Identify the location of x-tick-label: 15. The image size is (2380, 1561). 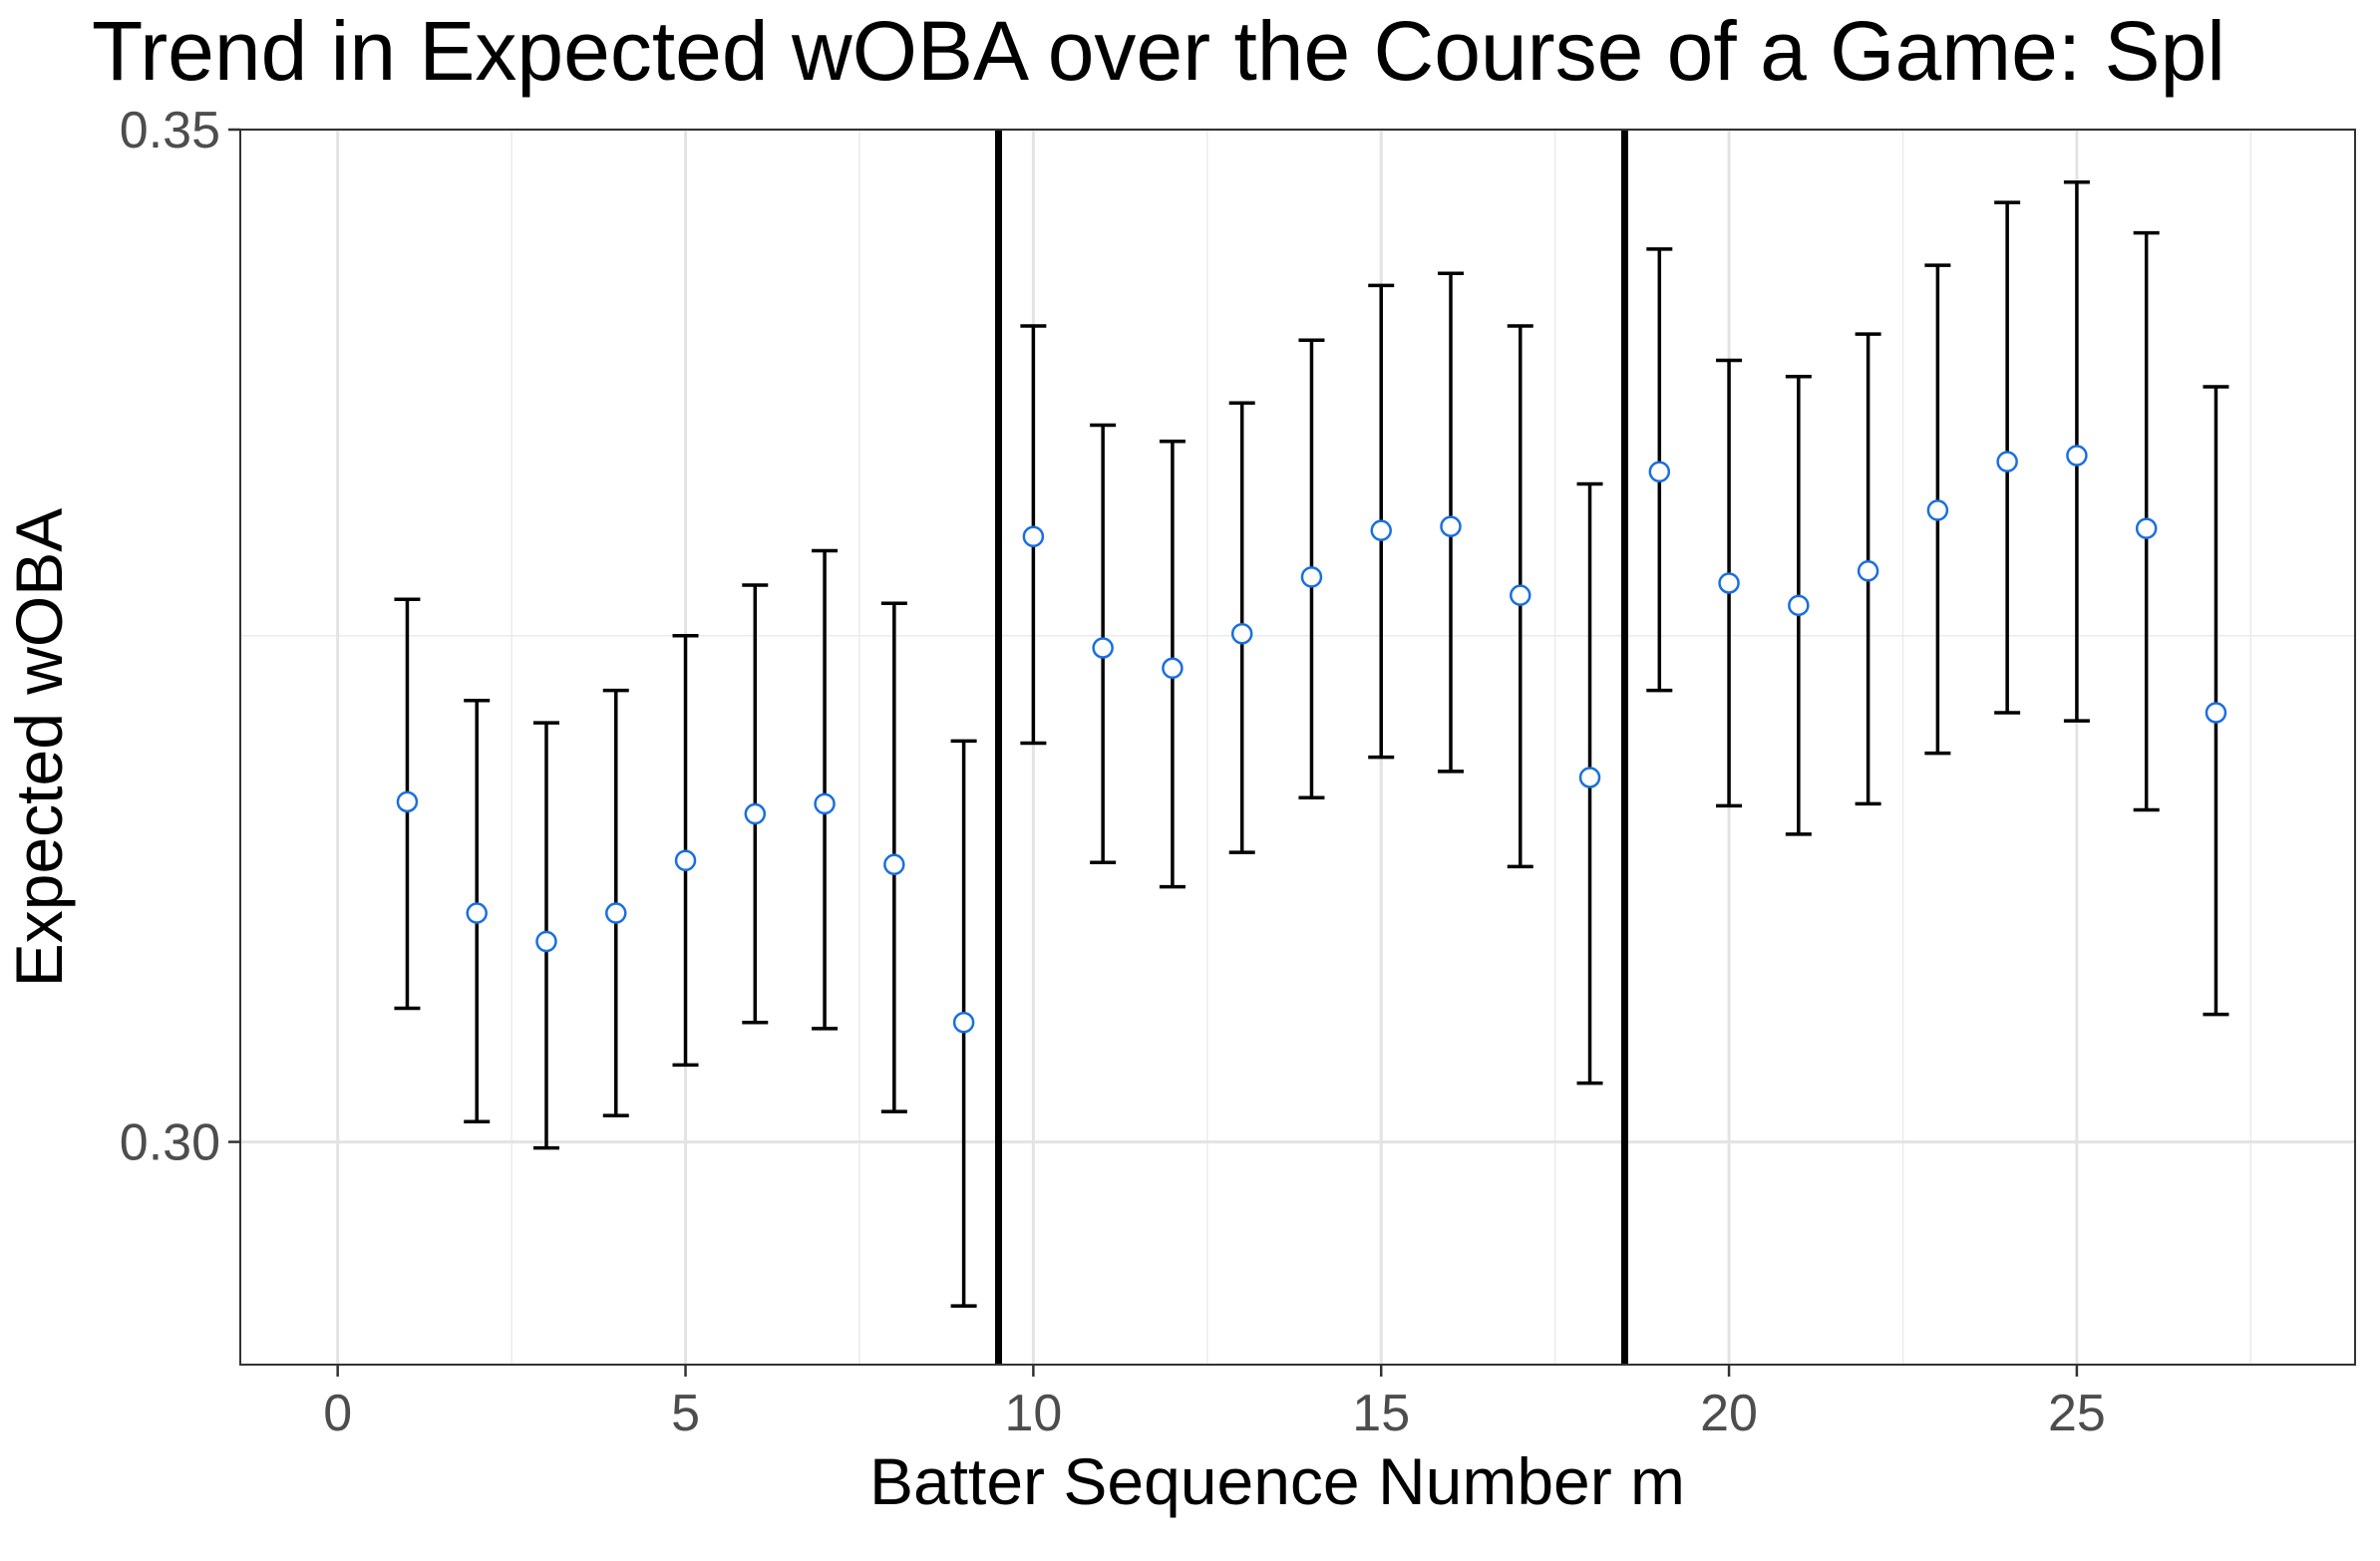
(1381, 1413).